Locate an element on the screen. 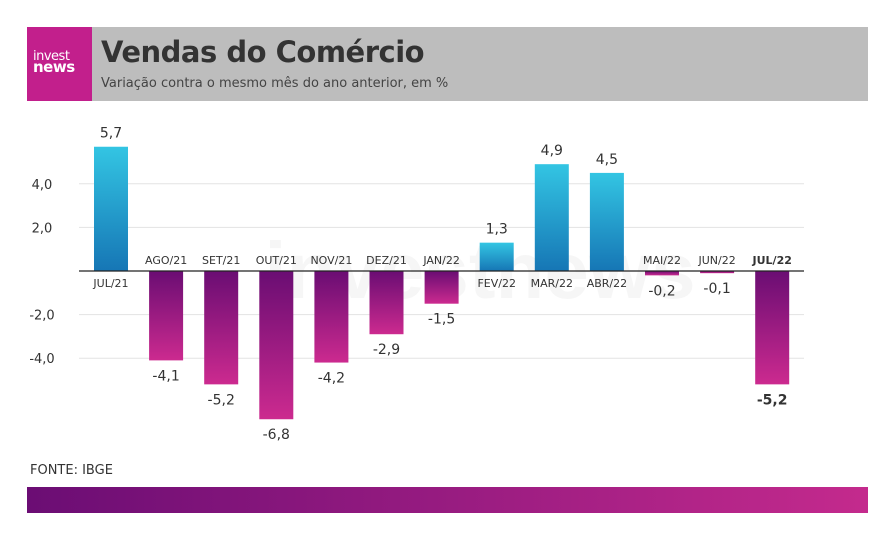 This screenshot has width=895, height=540. data-label: -1,5 is located at coordinates (441, 320).